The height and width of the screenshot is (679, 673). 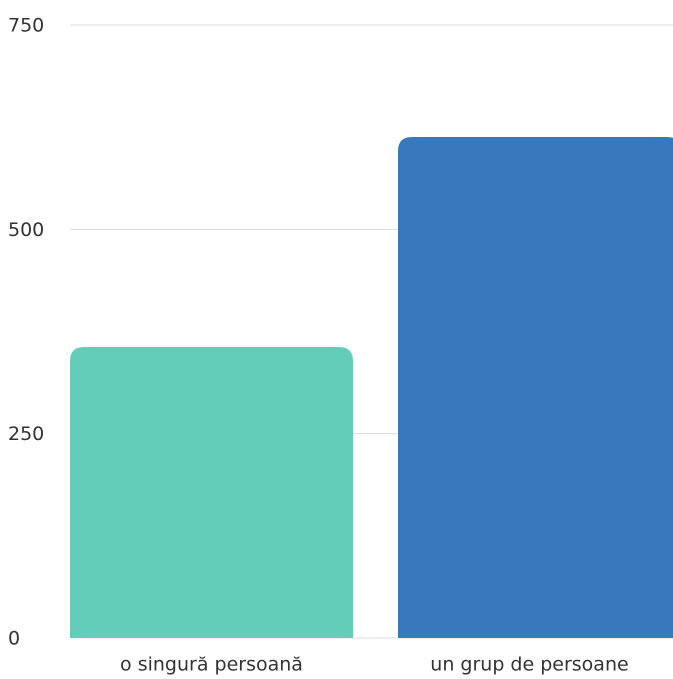 What do you see at coordinates (14, 639) in the screenshot?
I see `y-tick-label: 0` at bounding box center [14, 639].